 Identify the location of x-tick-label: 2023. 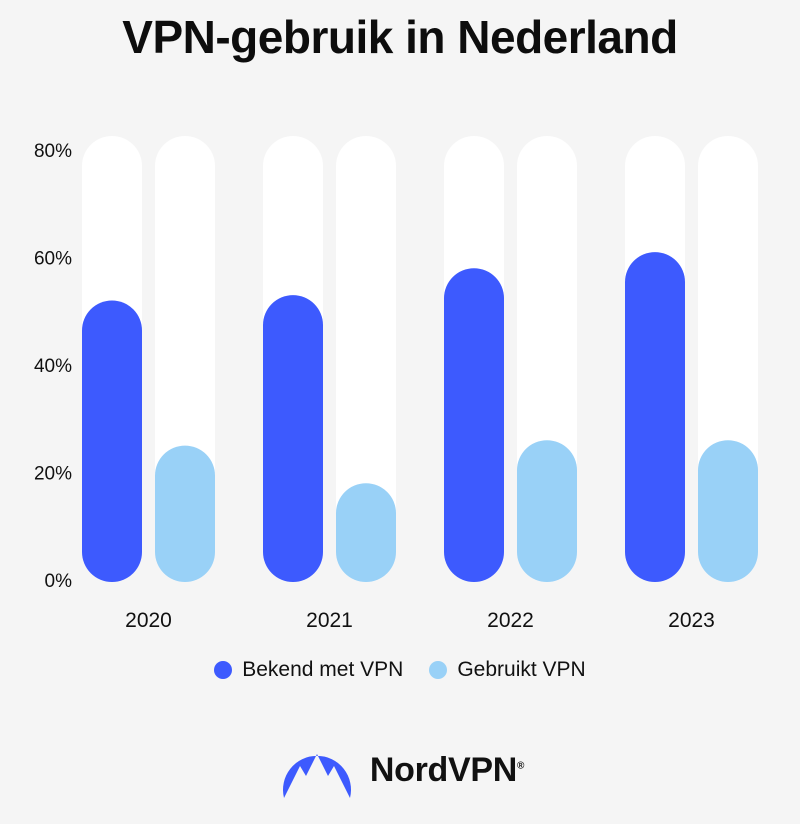
(691, 619).